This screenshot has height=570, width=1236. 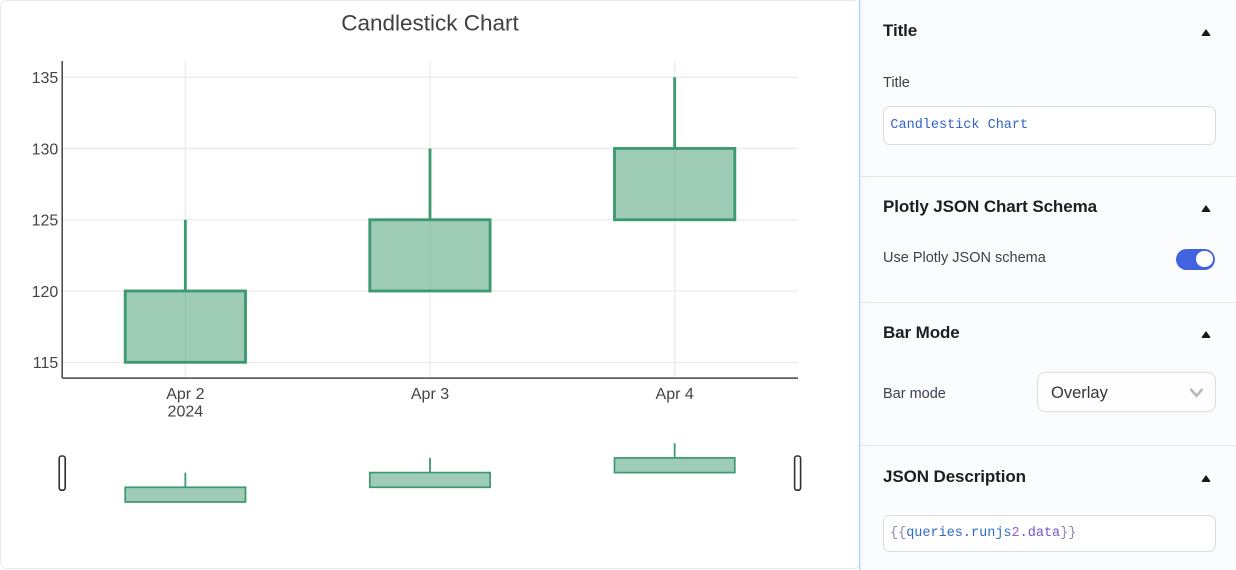 What do you see at coordinates (185, 394) in the screenshot?
I see `svg-text: Apr 2` at bounding box center [185, 394].